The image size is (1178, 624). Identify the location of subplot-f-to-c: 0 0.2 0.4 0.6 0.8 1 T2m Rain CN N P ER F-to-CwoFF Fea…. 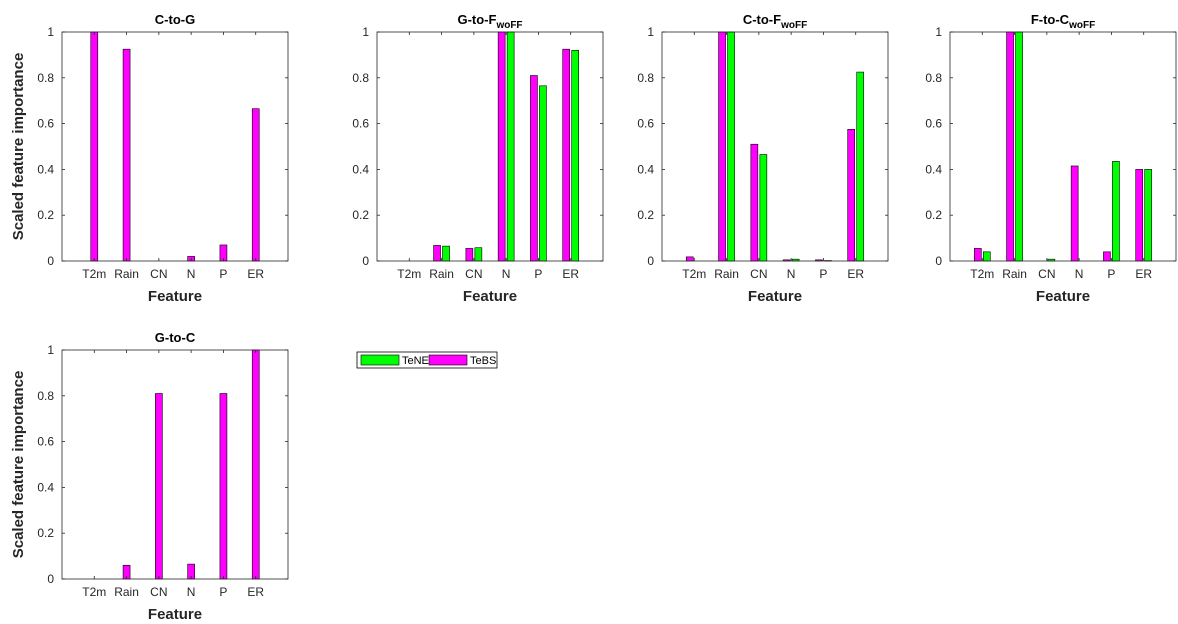
(1051, 158).